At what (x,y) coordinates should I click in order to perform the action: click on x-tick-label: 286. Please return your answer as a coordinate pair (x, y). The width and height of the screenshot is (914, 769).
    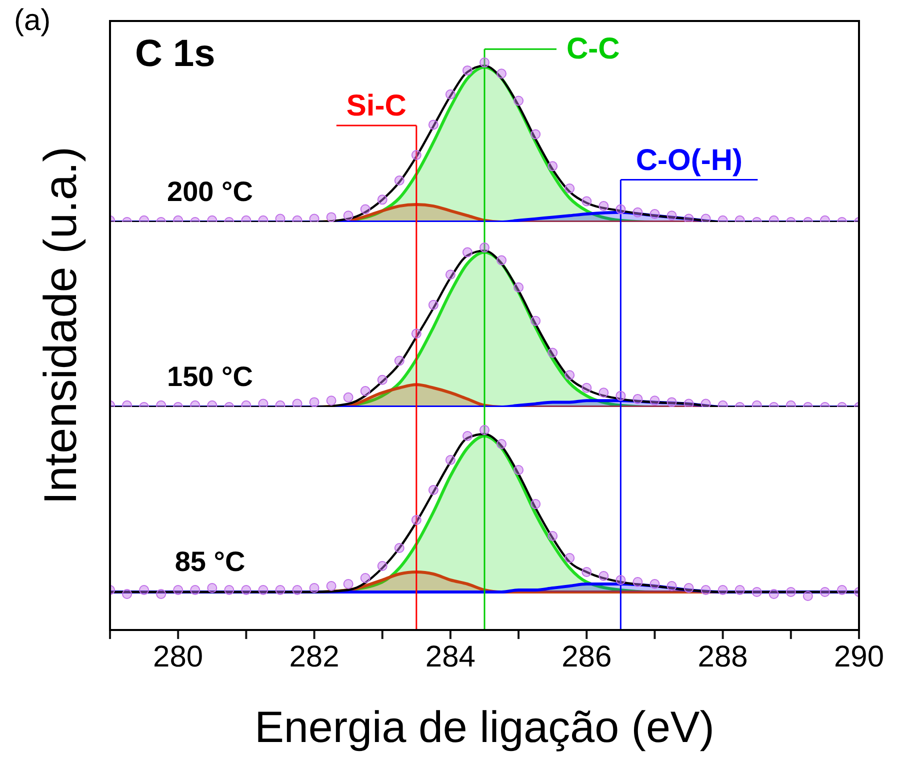
    Looking at the image, I should click on (587, 657).